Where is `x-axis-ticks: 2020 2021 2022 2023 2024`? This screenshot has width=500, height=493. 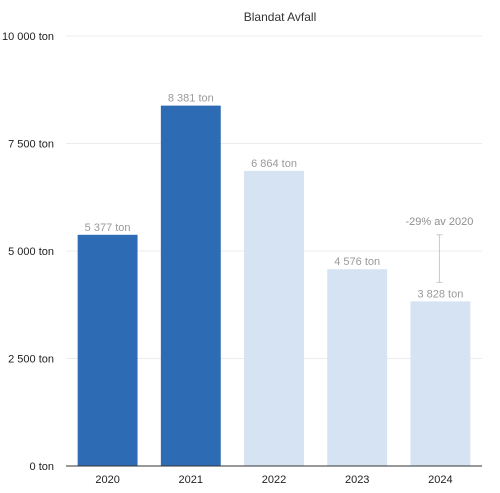
x-axis-ticks: 2020 2021 2022 2023 2024 is located at coordinates (273, 480).